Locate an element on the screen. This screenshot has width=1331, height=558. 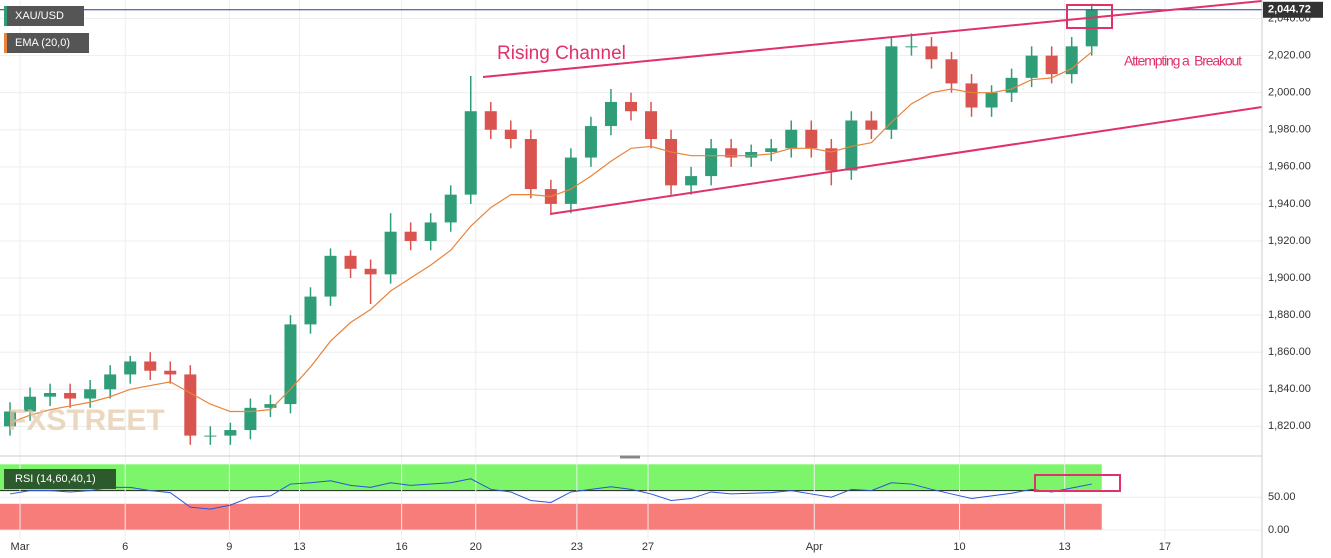
y-tick-label: 1,880.00 is located at coordinates (1289, 315).